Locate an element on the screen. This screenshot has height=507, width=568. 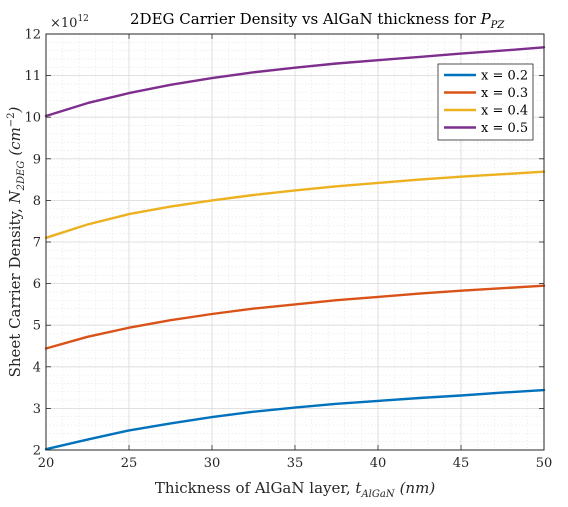
y-tick-label: 3 is located at coordinates (37, 409).